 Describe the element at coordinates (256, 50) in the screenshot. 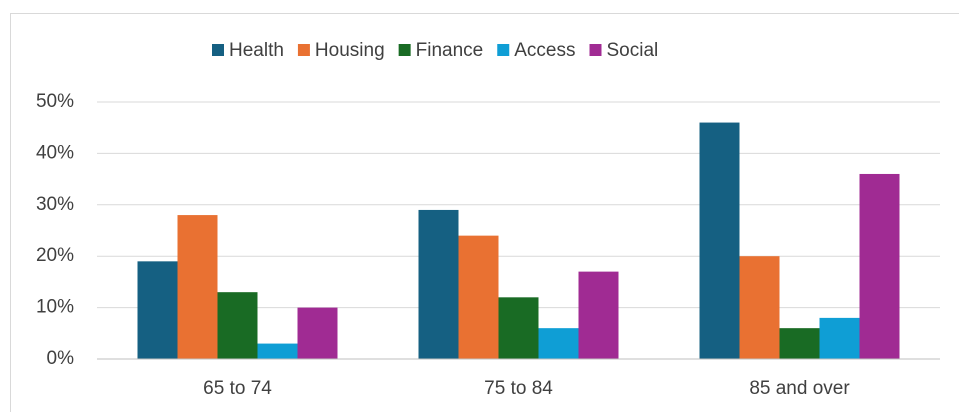

I see `legend-label: Health` at that location.